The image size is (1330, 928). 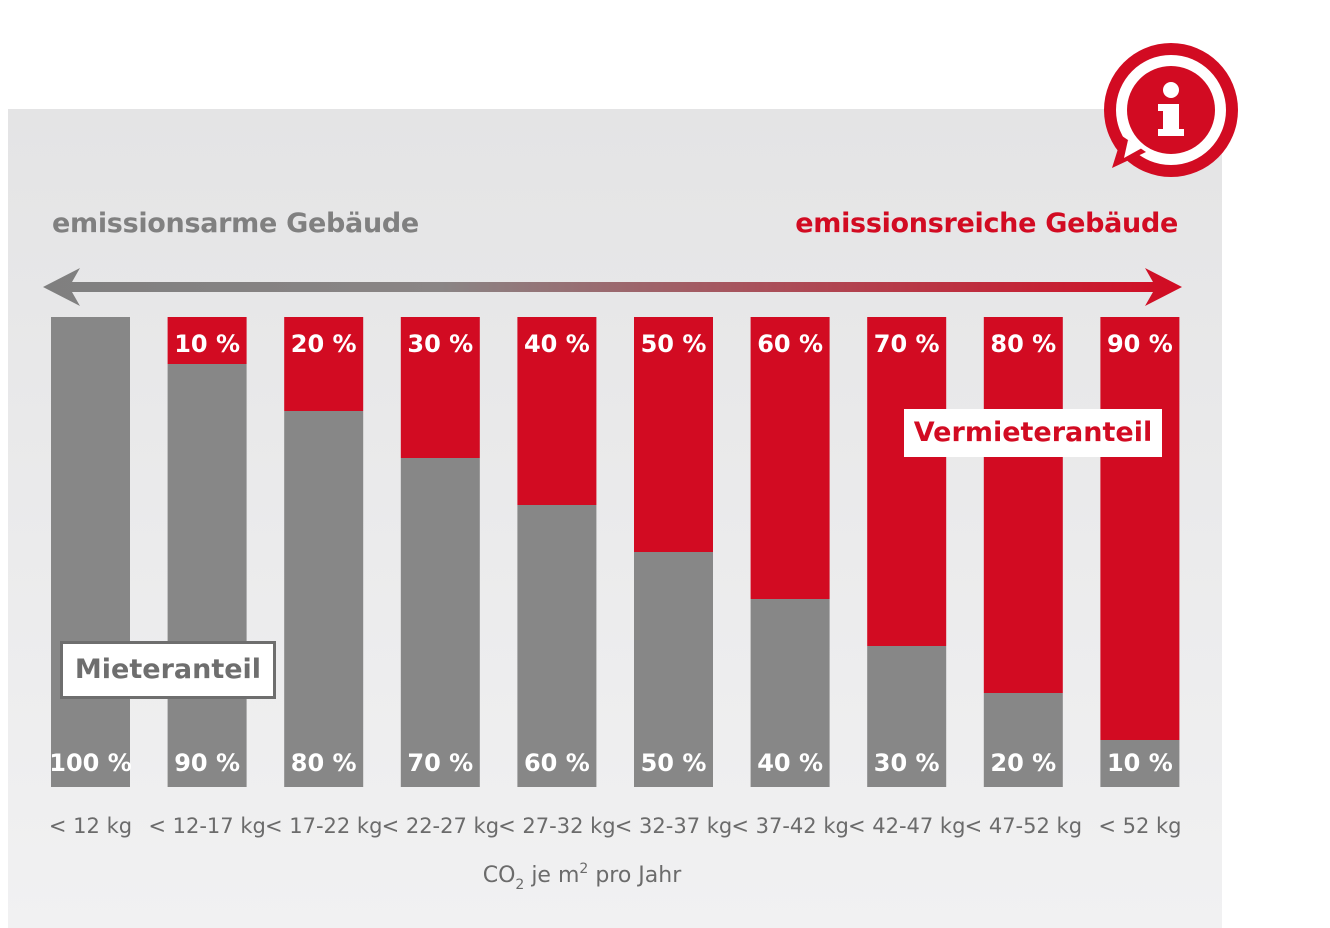 What do you see at coordinates (986, 223) in the screenshot?
I see `high-emission-label: emissionsreiche Gebäude` at bounding box center [986, 223].